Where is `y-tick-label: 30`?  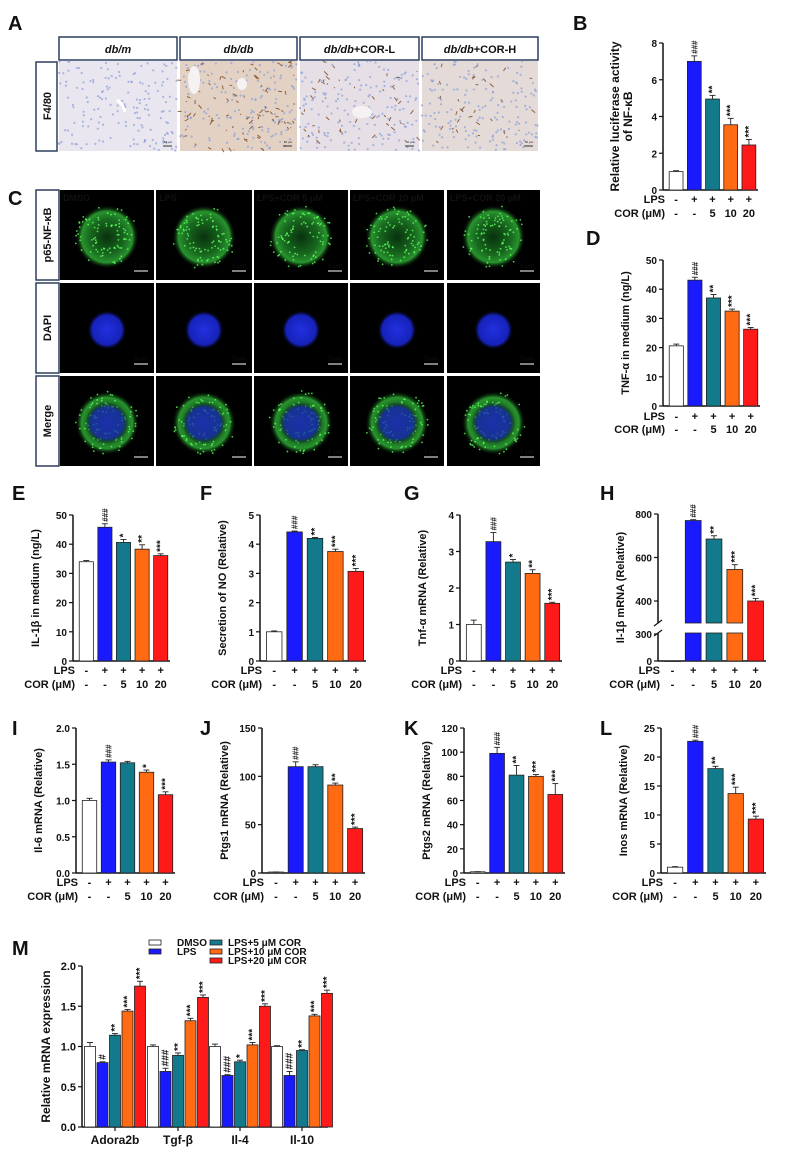 y-tick-label: 30 is located at coordinates (652, 319).